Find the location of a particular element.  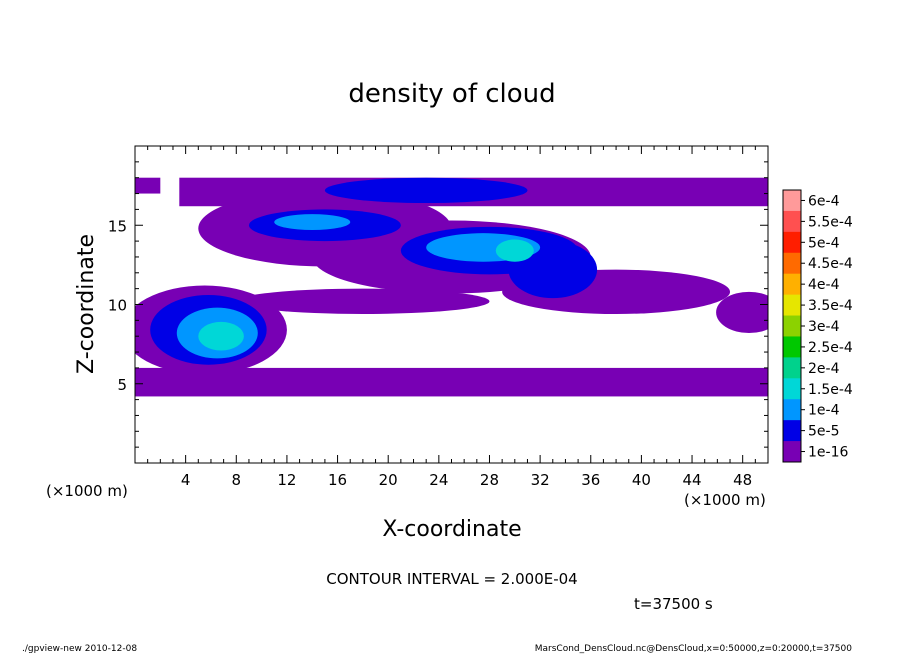

colorbar-label: 3.5e-4 is located at coordinates (830, 306).